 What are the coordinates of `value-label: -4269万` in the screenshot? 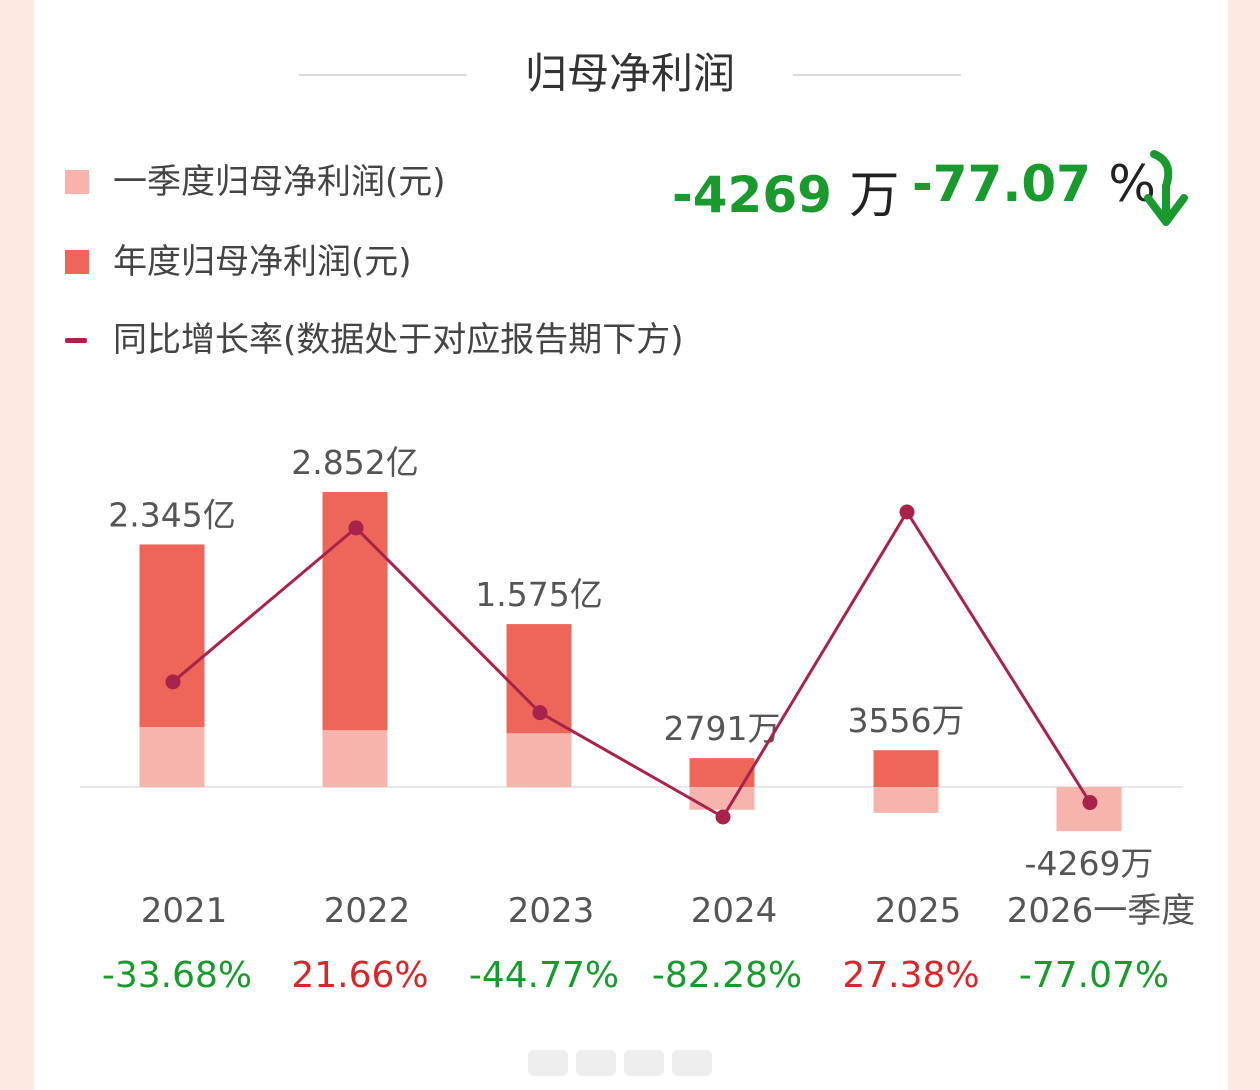 It's located at (1089, 863).